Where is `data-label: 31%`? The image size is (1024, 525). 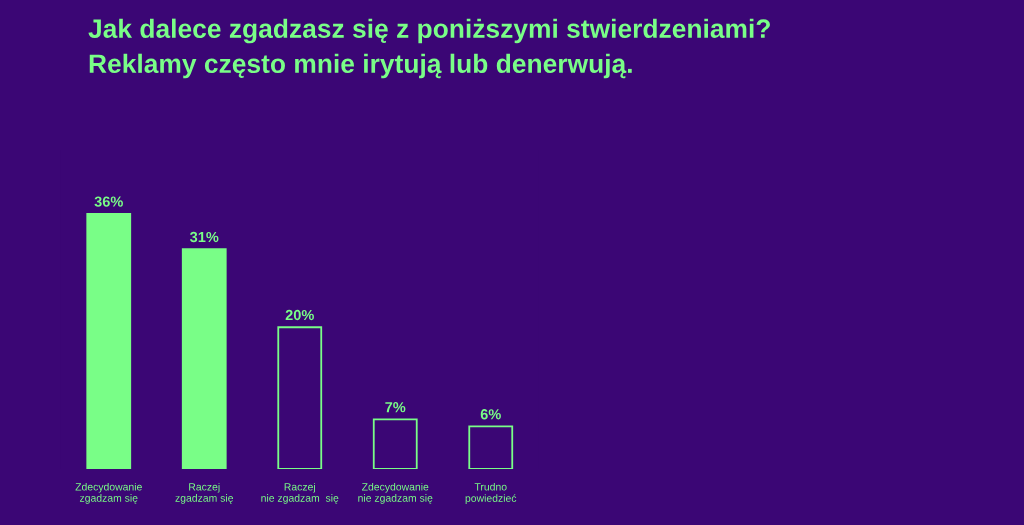 data-label: 31% is located at coordinates (204, 237).